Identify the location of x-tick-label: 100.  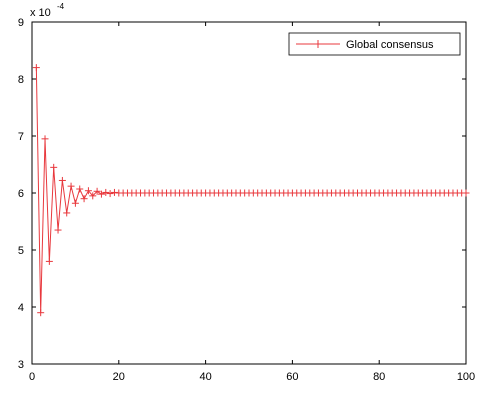
(466, 377).